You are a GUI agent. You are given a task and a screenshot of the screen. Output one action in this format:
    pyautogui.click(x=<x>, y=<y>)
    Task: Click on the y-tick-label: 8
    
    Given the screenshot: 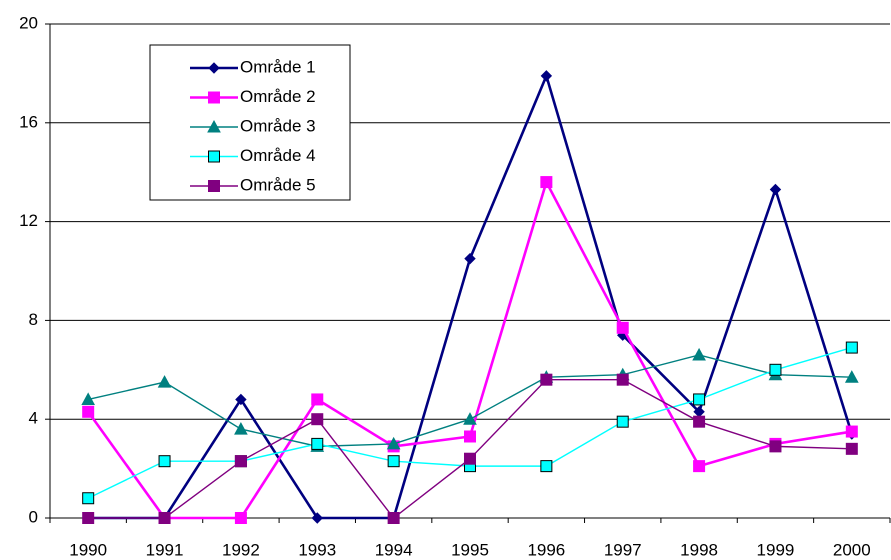 What is the action you would take?
    pyautogui.click(x=33, y=319)
    